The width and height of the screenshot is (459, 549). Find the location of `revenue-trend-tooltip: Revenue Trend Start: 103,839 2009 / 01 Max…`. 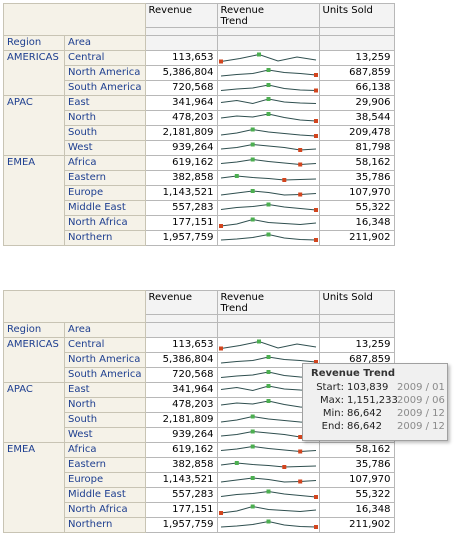

revenue-trend-tooltip: Revenue Trend Start: 103,839 2009 / 01 Max… is located at coordinates (375, 402).